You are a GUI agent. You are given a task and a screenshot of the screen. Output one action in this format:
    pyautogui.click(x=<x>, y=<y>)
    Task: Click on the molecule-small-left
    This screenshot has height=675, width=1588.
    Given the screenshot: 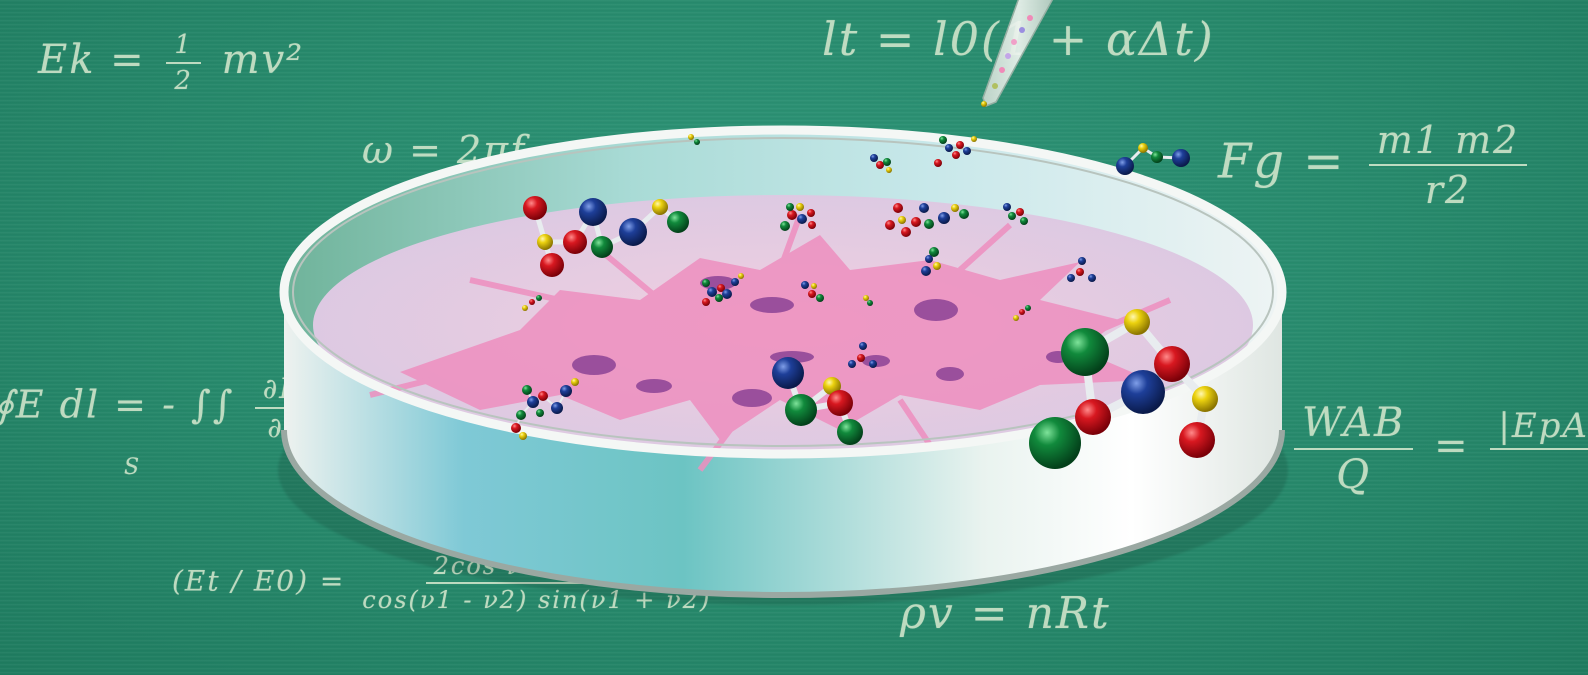 What is the action you would take?
    pyautogui.click(x=545, y=409)
    